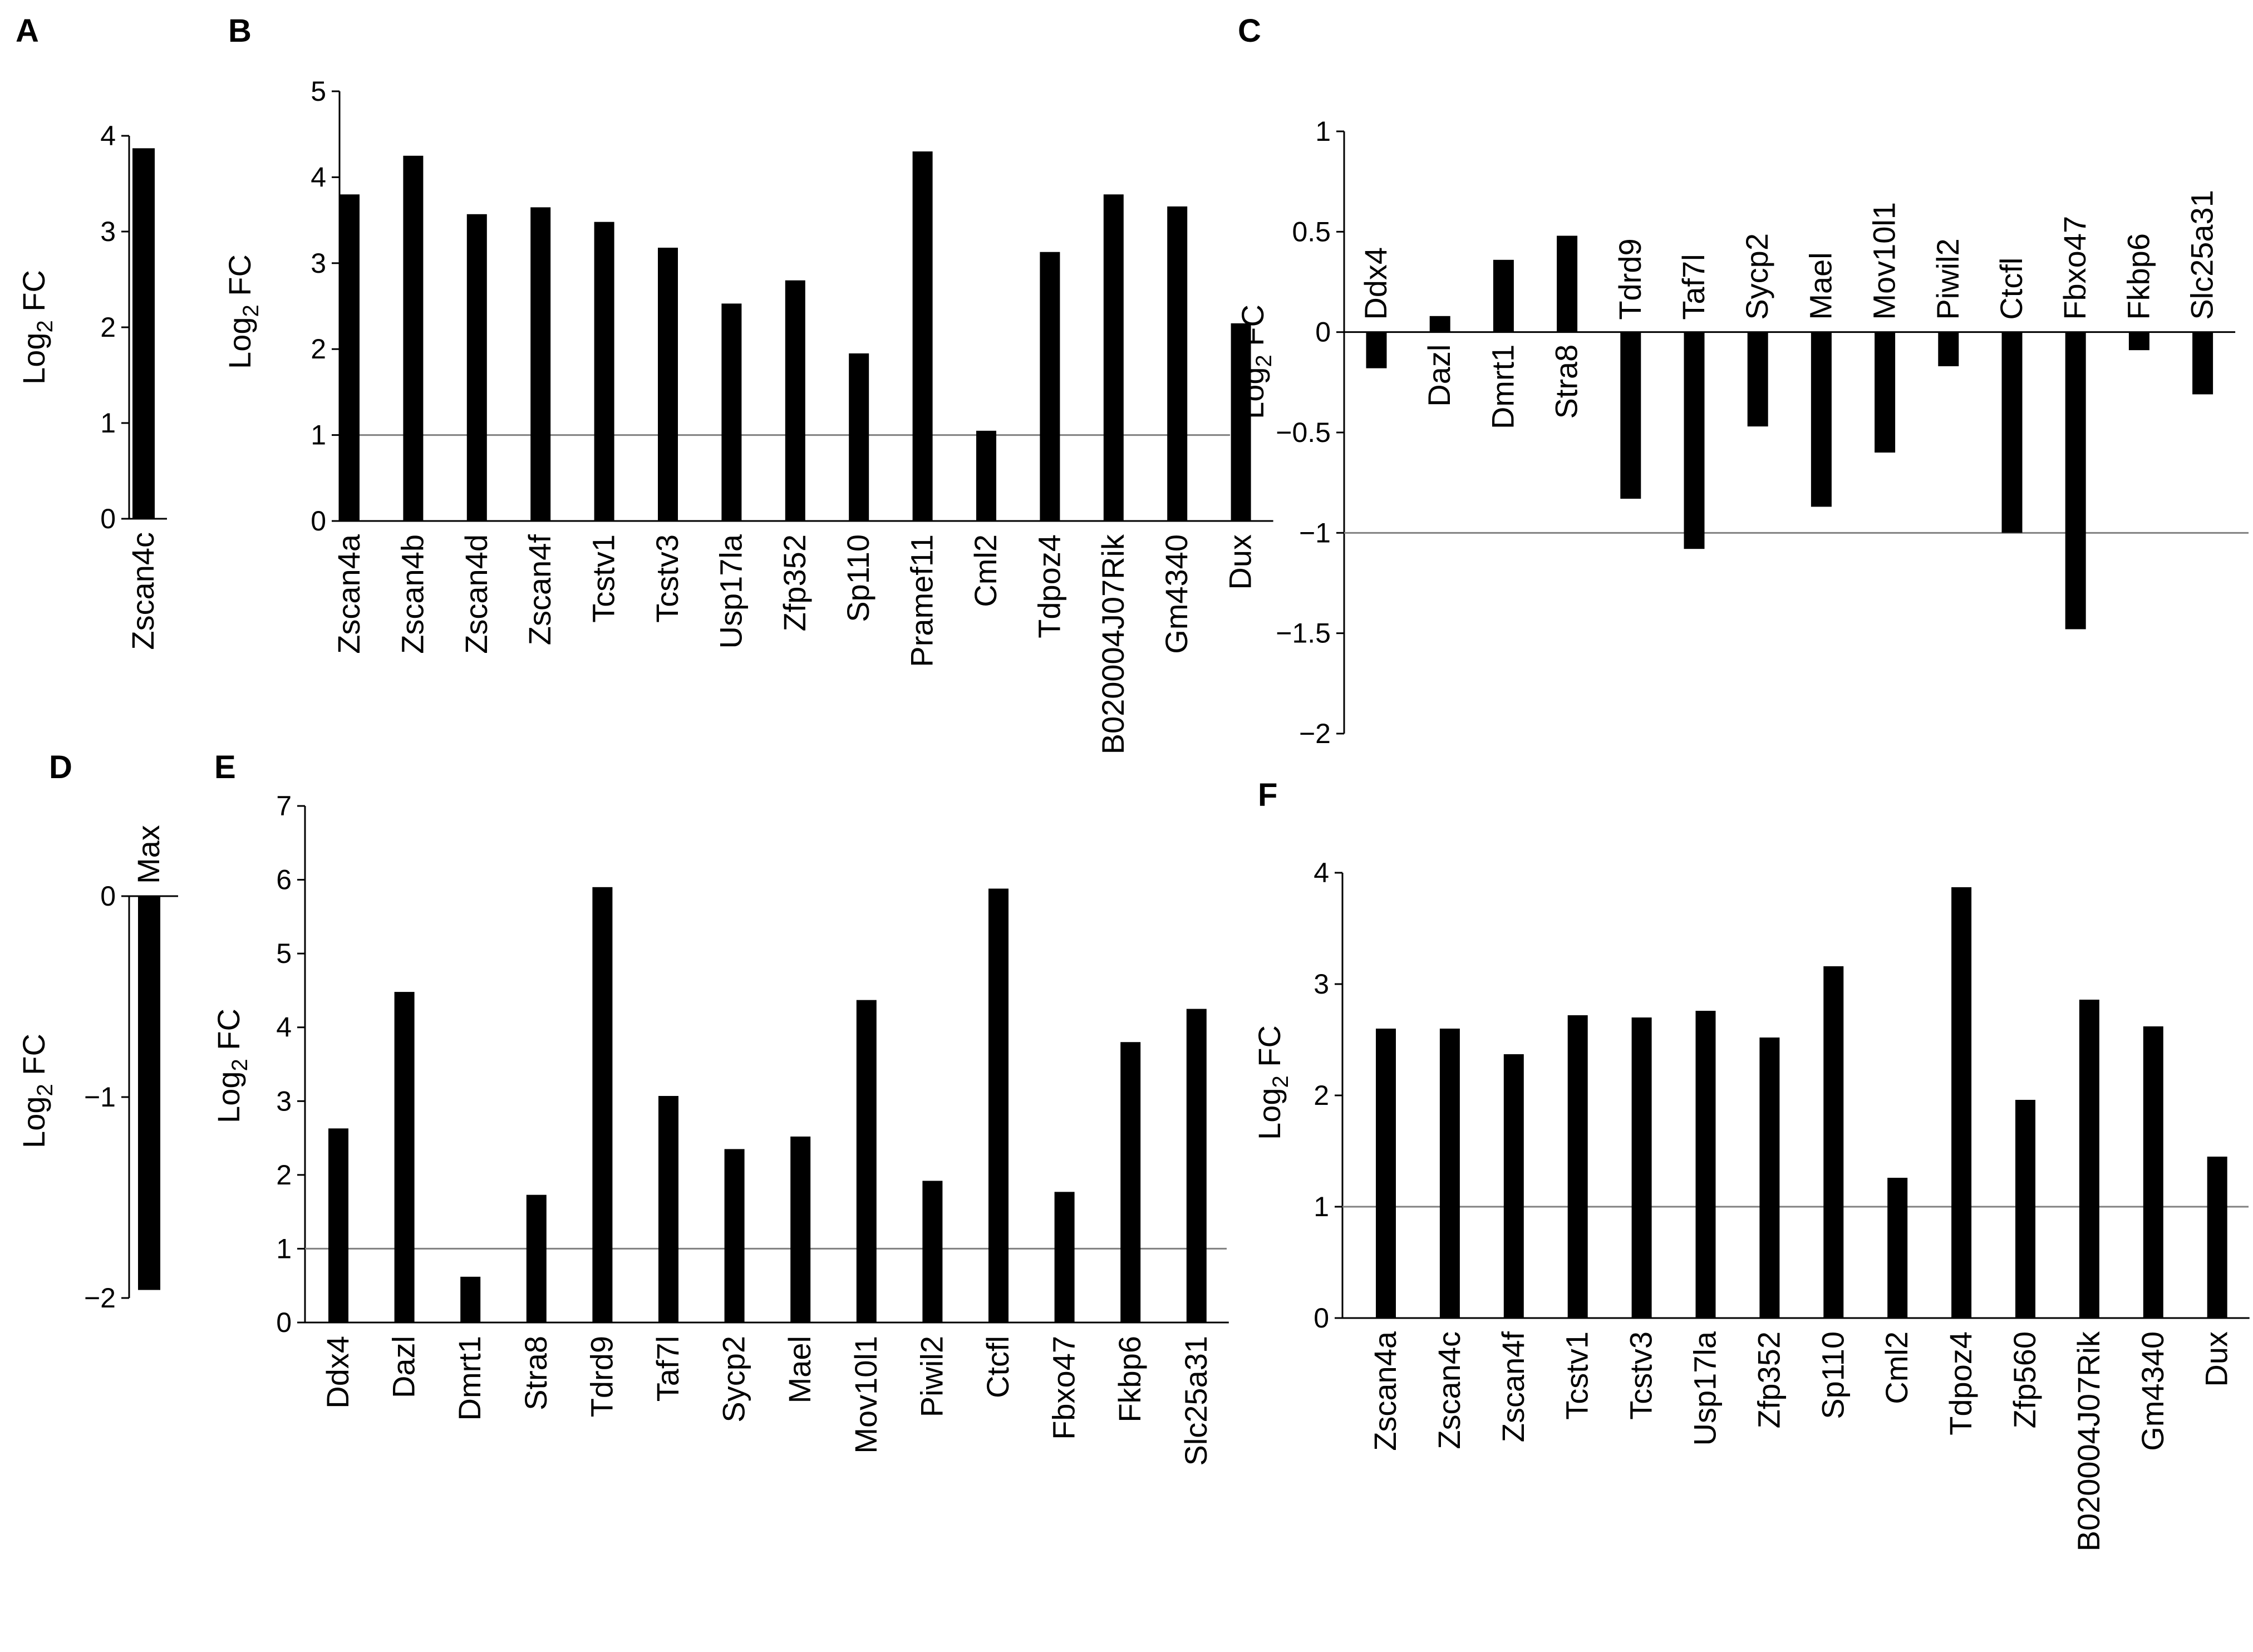 The height and width of the screenshot is (1652, 2253). Describe the element at coordinates (240, 31) in the screenshot. I see `panel-label: B` at that location.